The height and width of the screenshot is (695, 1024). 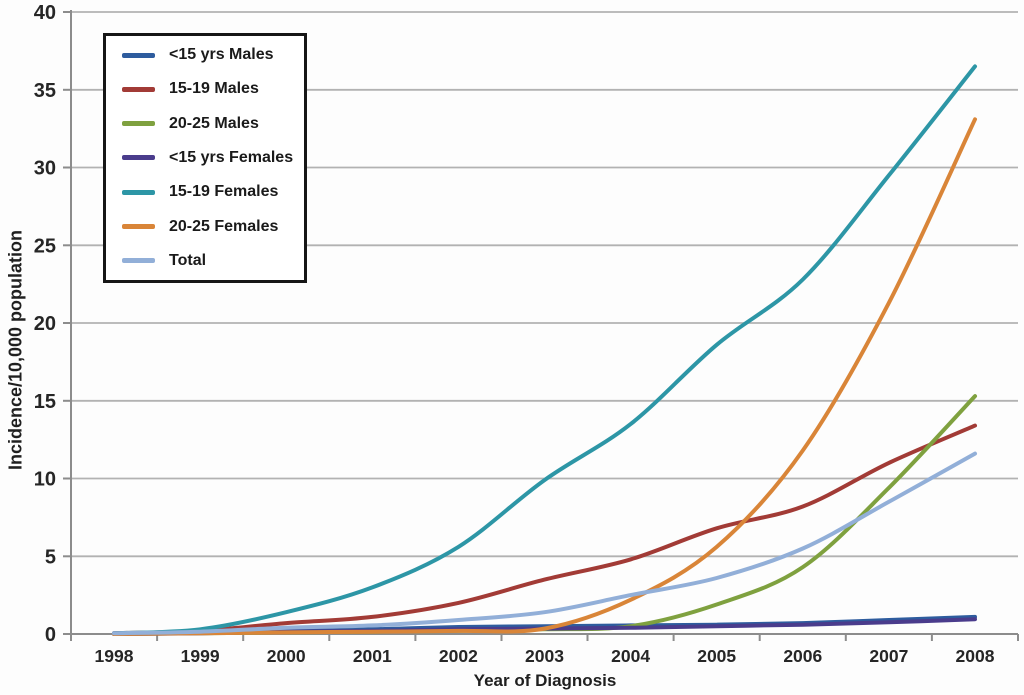 What do you see at coordinates (224, 226) in the screenshot?
I see `legend-label: 20-25 Females` at bounding box center [224, 226].